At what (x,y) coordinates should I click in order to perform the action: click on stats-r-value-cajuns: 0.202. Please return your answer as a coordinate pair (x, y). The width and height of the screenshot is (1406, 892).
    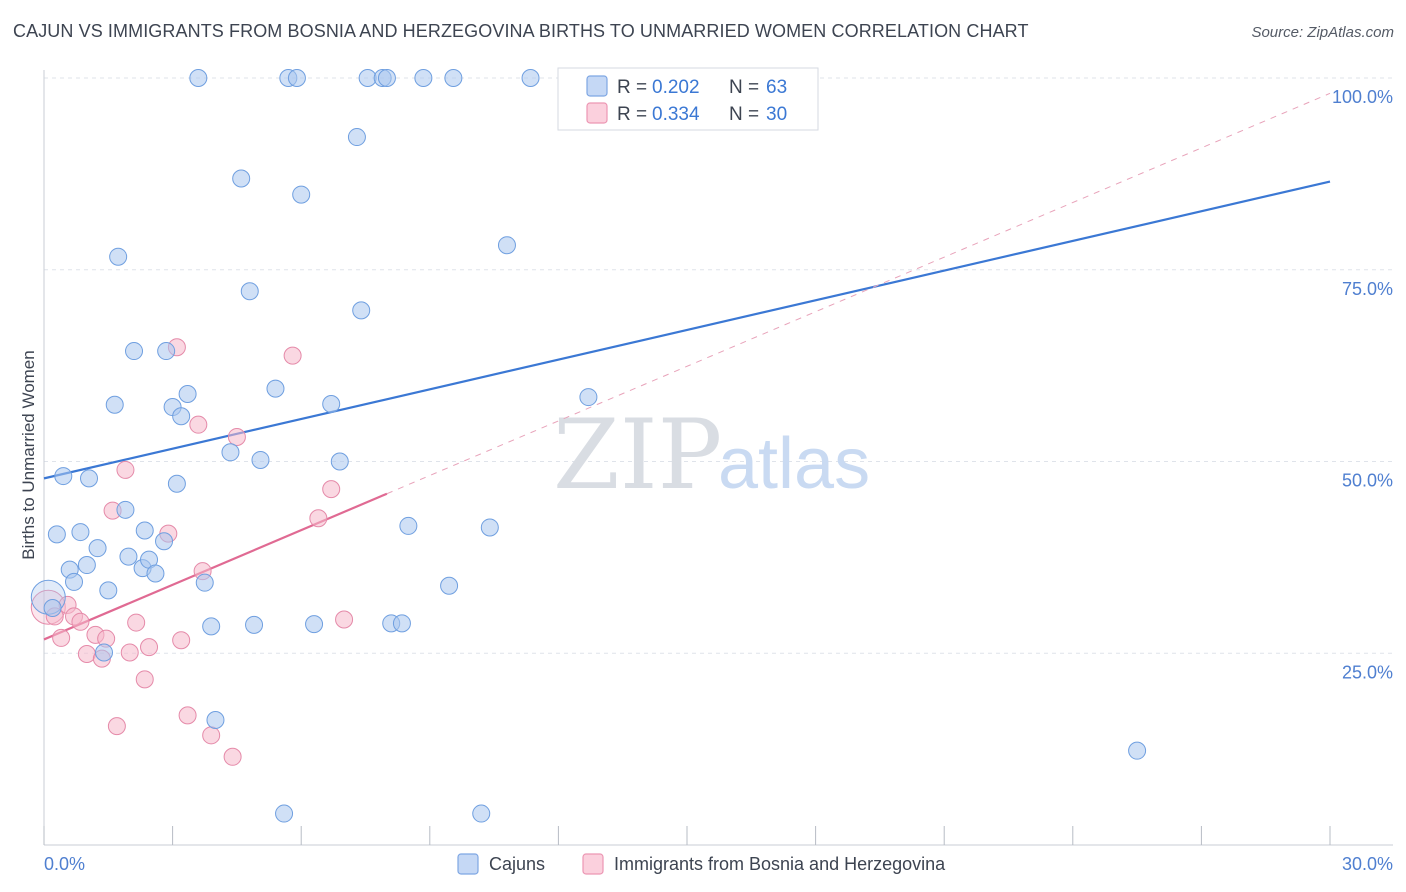
    Looking at the image, I should click on (676, 87).